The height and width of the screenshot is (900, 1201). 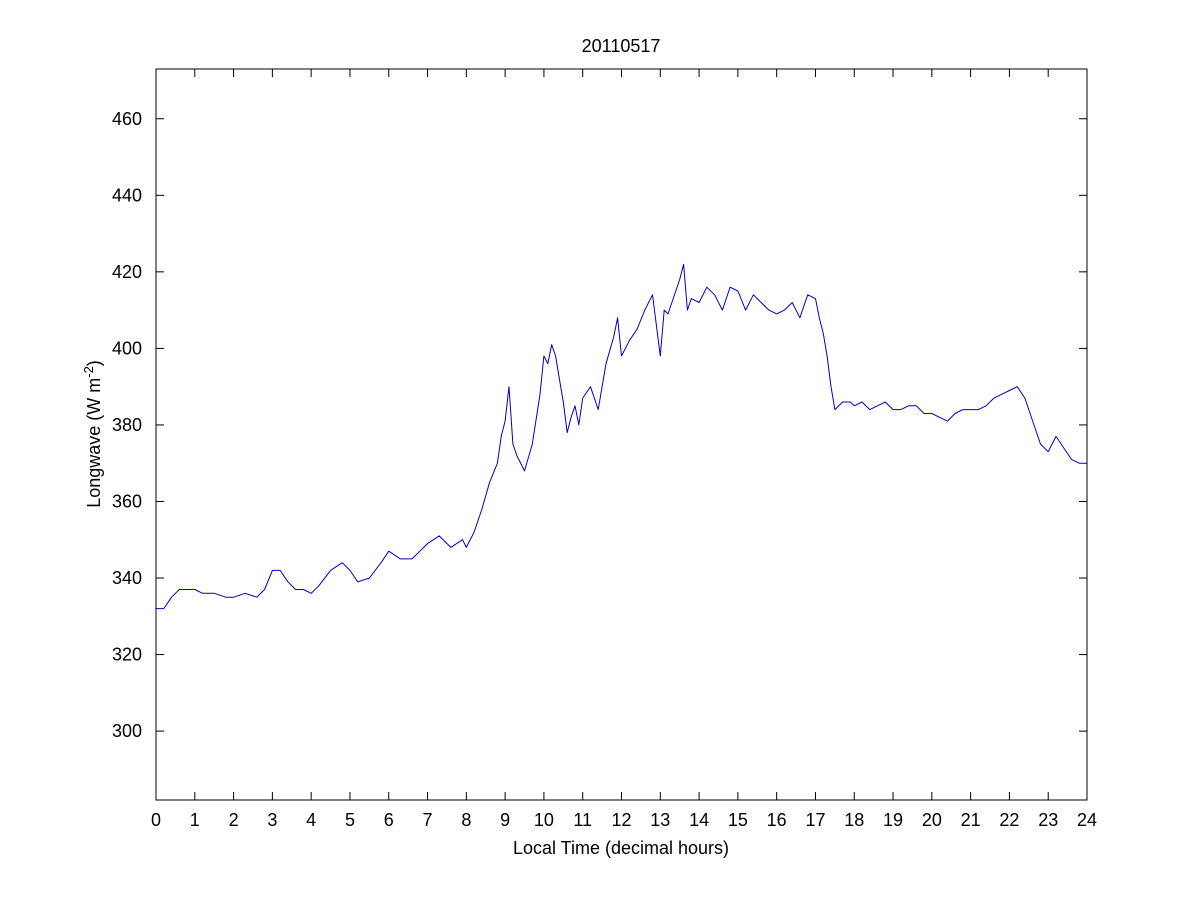 What do you see at coordinates (815, 820) in the screenshot?
I see `x-tick-label: 17` at bounding box center [815, 820].